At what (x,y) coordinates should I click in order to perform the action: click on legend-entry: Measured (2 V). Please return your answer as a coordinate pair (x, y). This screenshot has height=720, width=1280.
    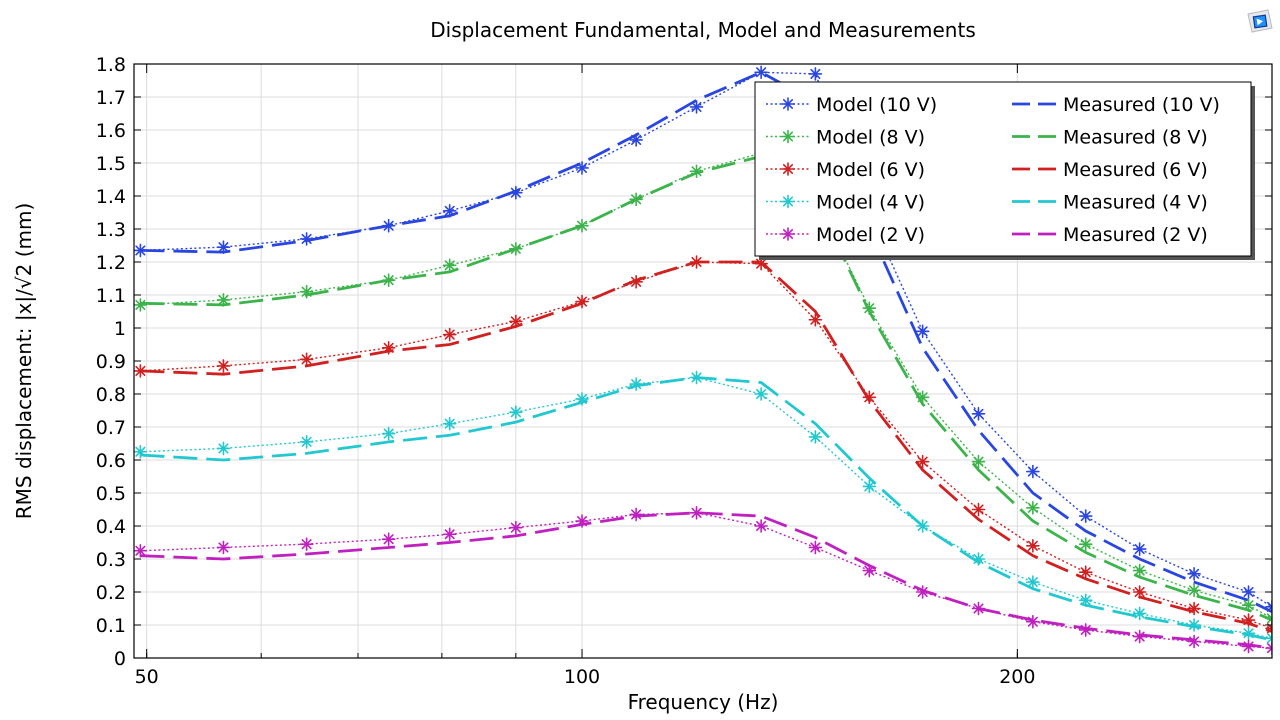
    Looking at the image, I should click on (1110, 235).